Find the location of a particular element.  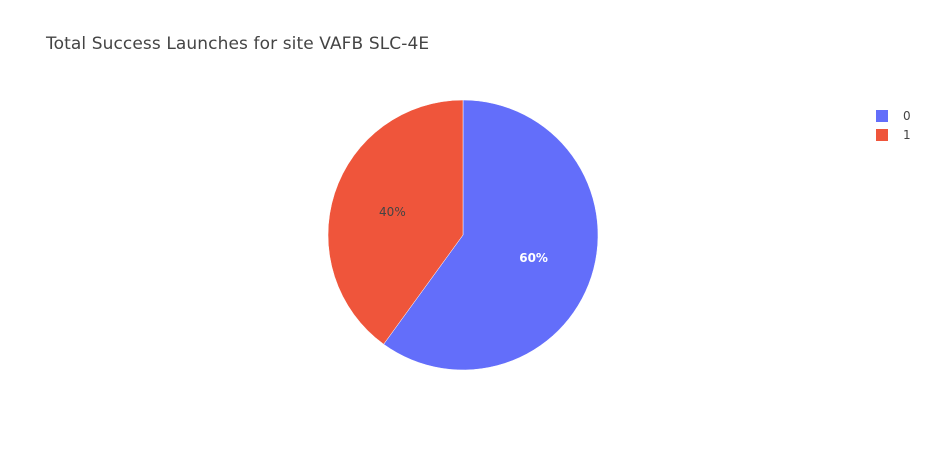

pie-percent-label-1: 40% is located at coordinates (392, 212).